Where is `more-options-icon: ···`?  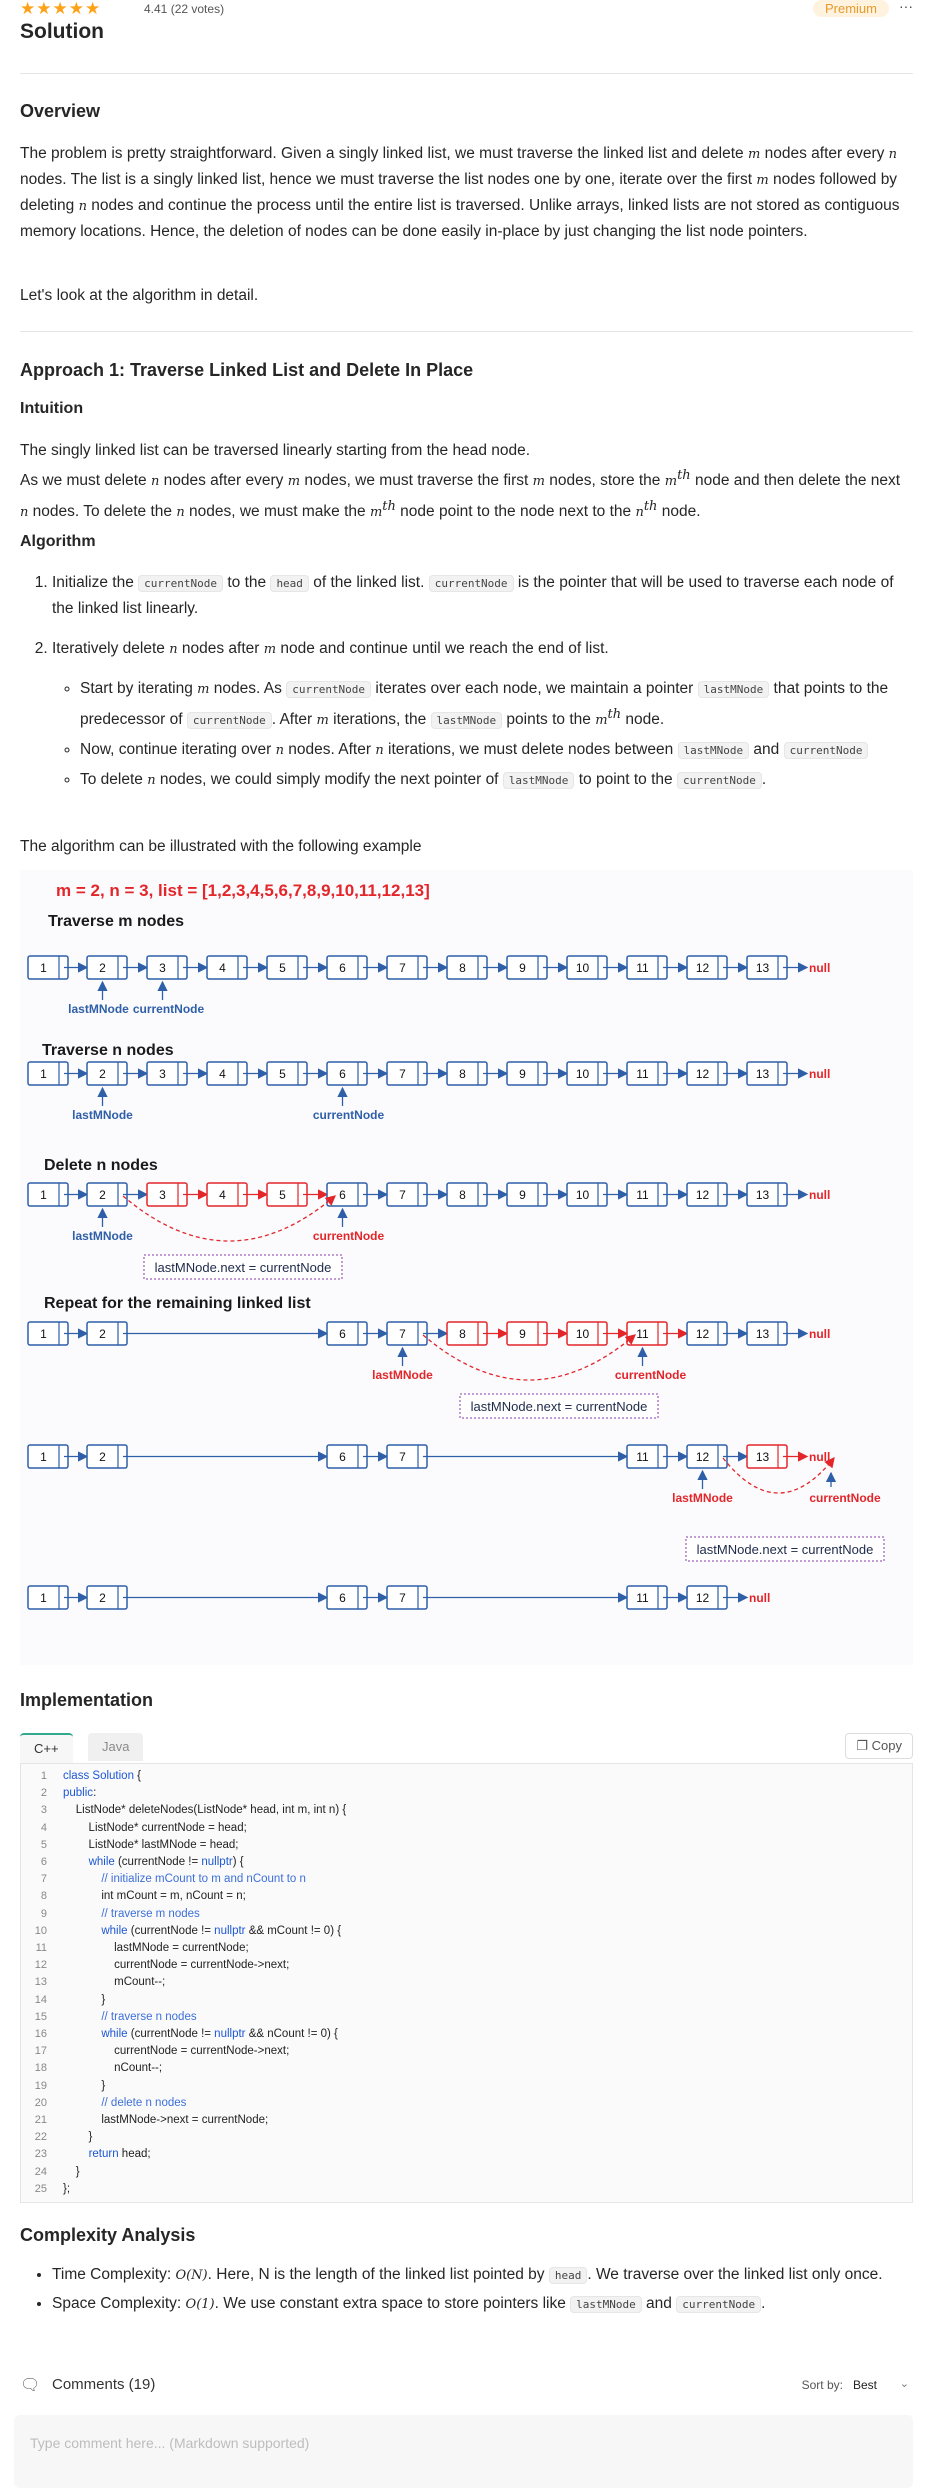
more-options-icon: ··· is located at coordinates (906, 7).